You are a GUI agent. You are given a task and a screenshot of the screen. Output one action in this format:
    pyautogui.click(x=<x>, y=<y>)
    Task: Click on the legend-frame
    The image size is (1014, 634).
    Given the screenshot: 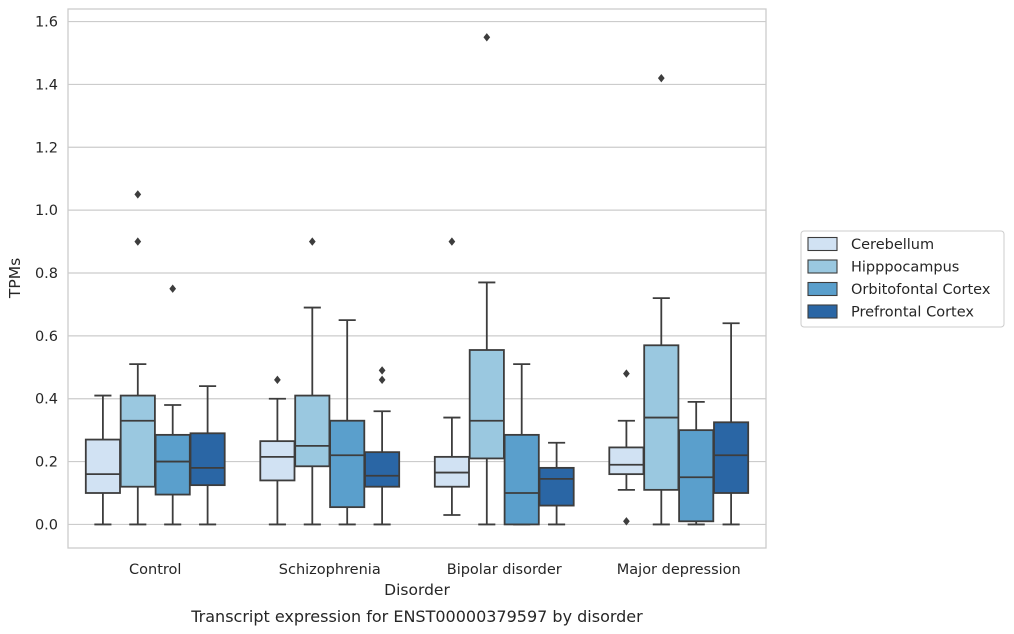 What is the action you would take?
    pyautogui.click(x=902, y=279)
    